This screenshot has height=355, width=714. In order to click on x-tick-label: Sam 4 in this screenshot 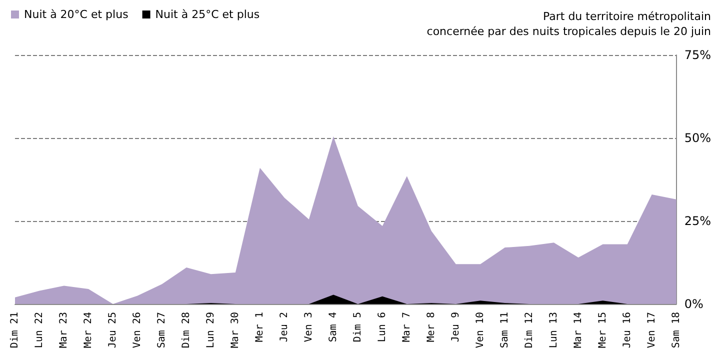, I will do `click(333, 327)`.